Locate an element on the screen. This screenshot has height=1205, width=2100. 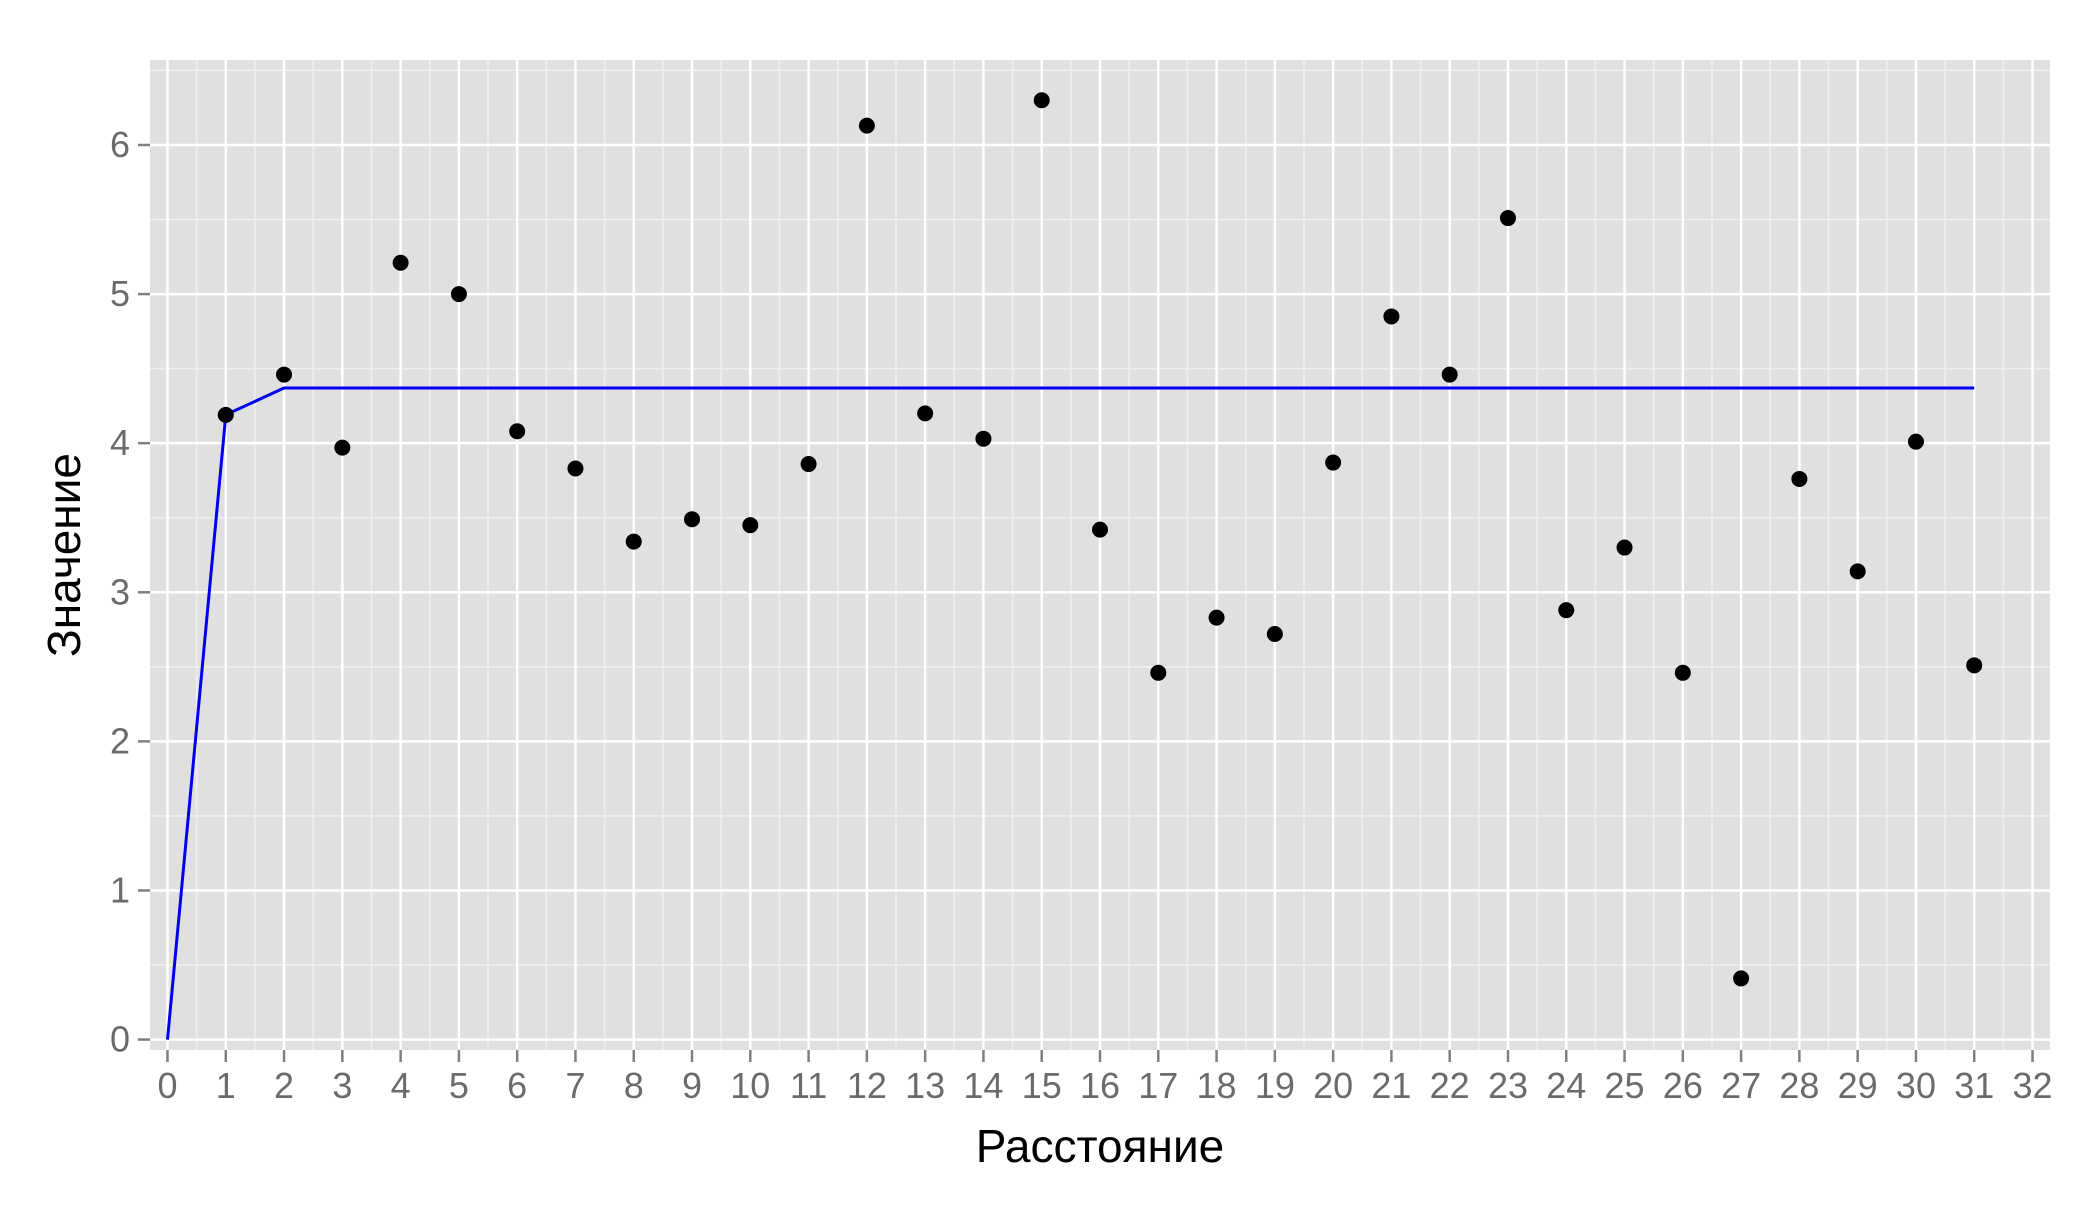
x-axis-title: Расстояние is located at coordinates (1100, 1146).